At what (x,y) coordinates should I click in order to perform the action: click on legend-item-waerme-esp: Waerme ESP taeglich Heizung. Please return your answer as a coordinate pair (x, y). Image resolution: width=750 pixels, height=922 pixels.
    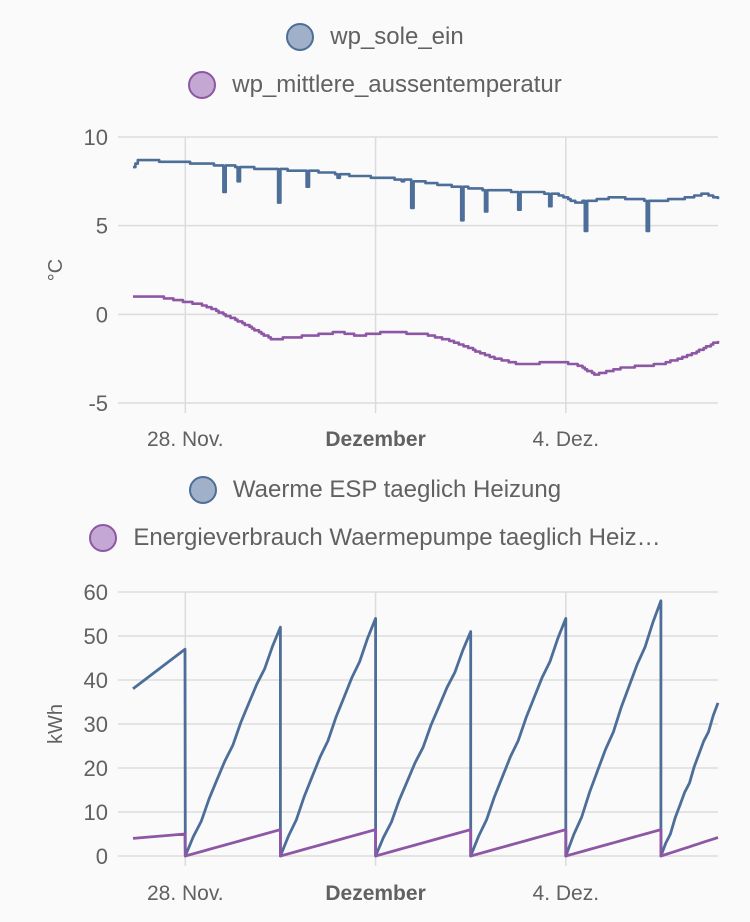
    Looking at the image, I should click on (375, 490).